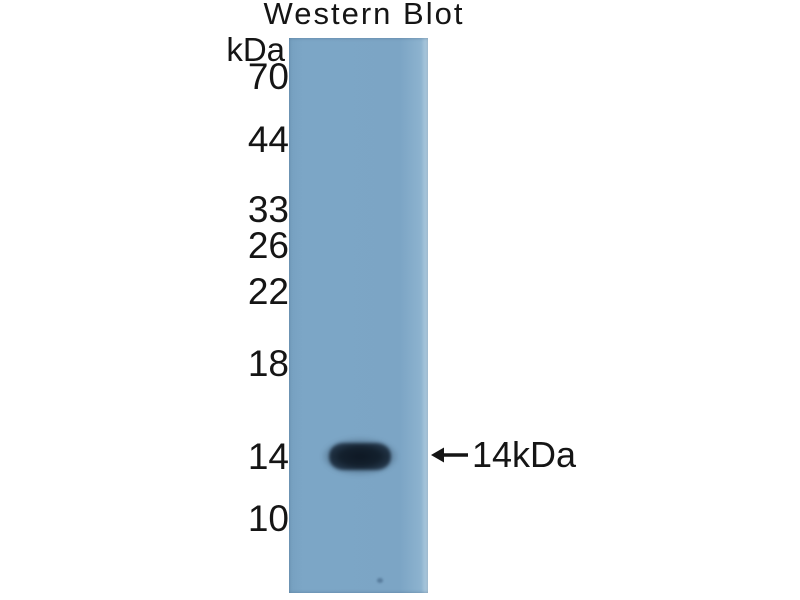 This screenshot has width=800, height=600. Describe the element at coordinates (268, 209) in the screenshot. I see `ladder-marker-33: 33` at that location.